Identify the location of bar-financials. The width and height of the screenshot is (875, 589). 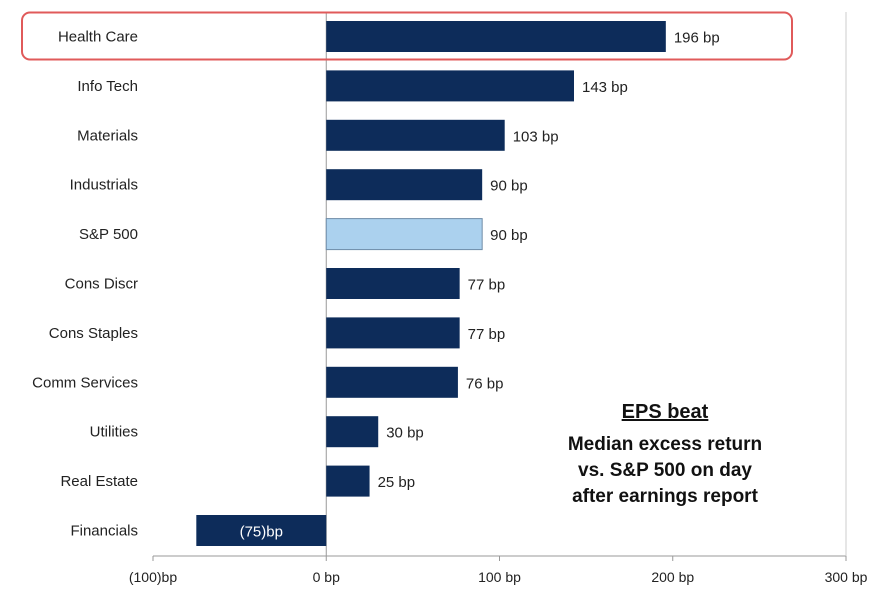
(261, 530).